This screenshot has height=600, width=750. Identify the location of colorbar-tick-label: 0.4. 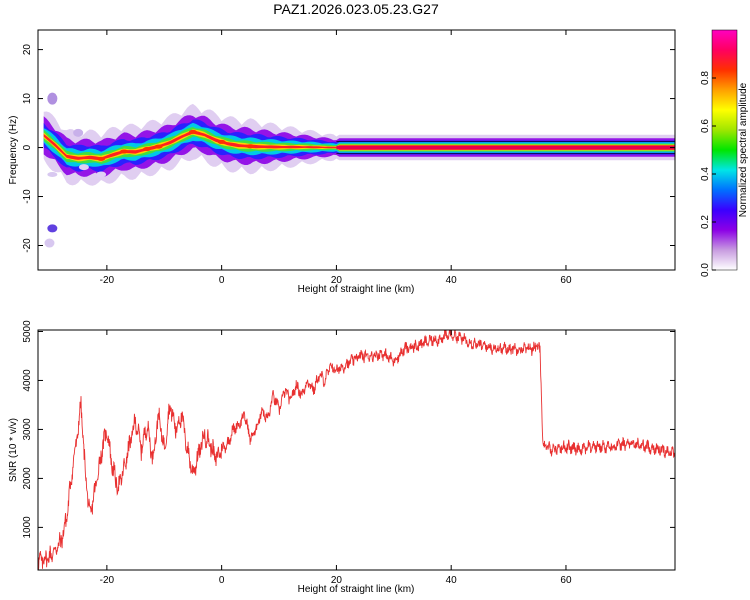
(705, 174).